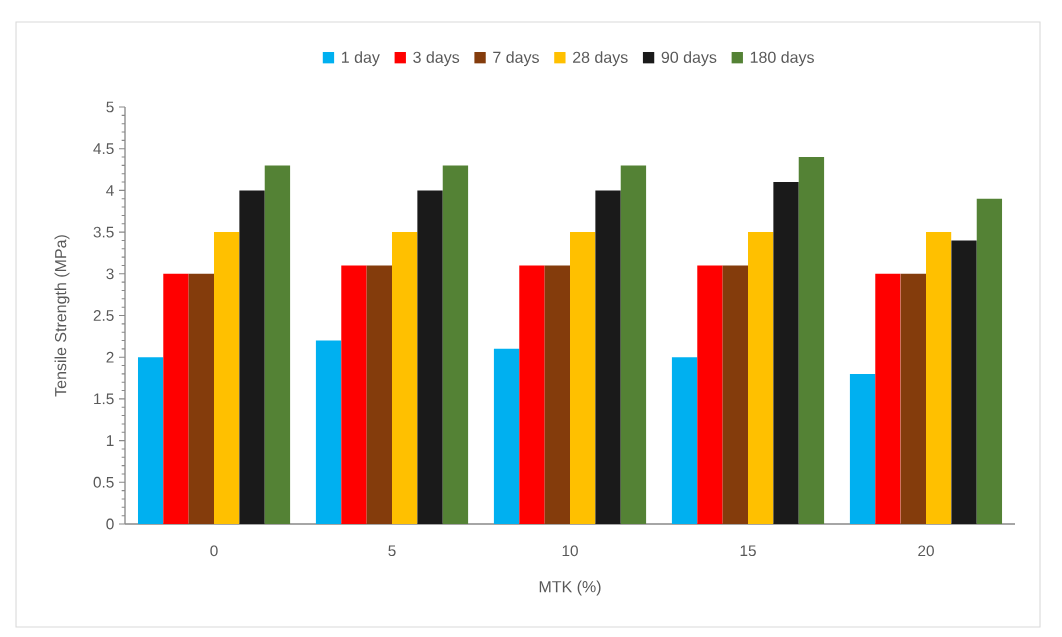  I want to click on y-tick-label: 3, so click(110, 274).